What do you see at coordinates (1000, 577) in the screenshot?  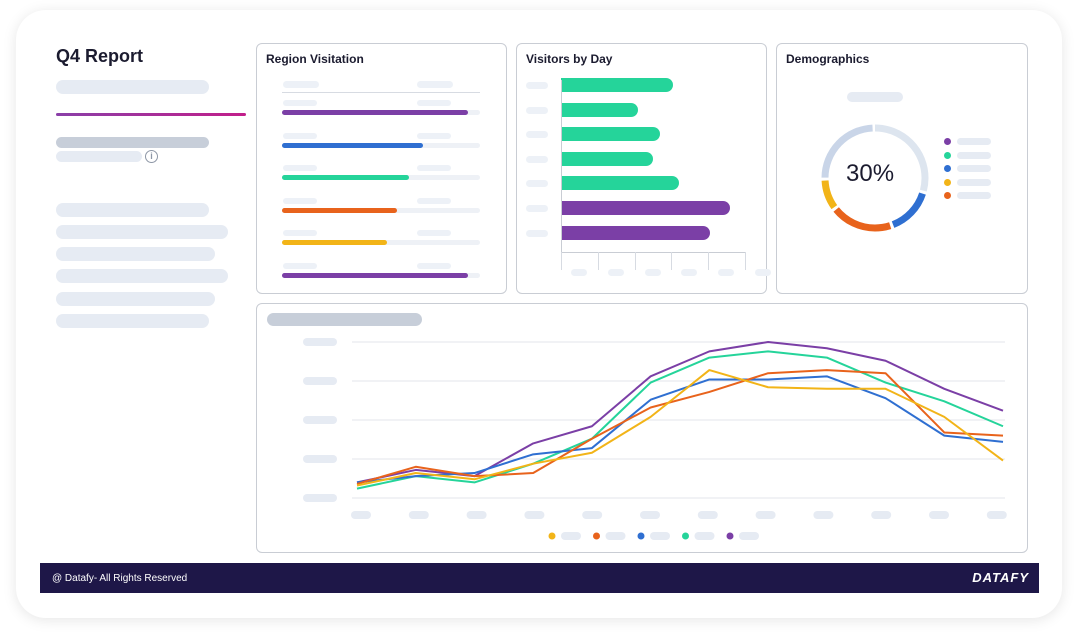 I see `brand-logo: DATAFY` at bounding box center [1000, 577].